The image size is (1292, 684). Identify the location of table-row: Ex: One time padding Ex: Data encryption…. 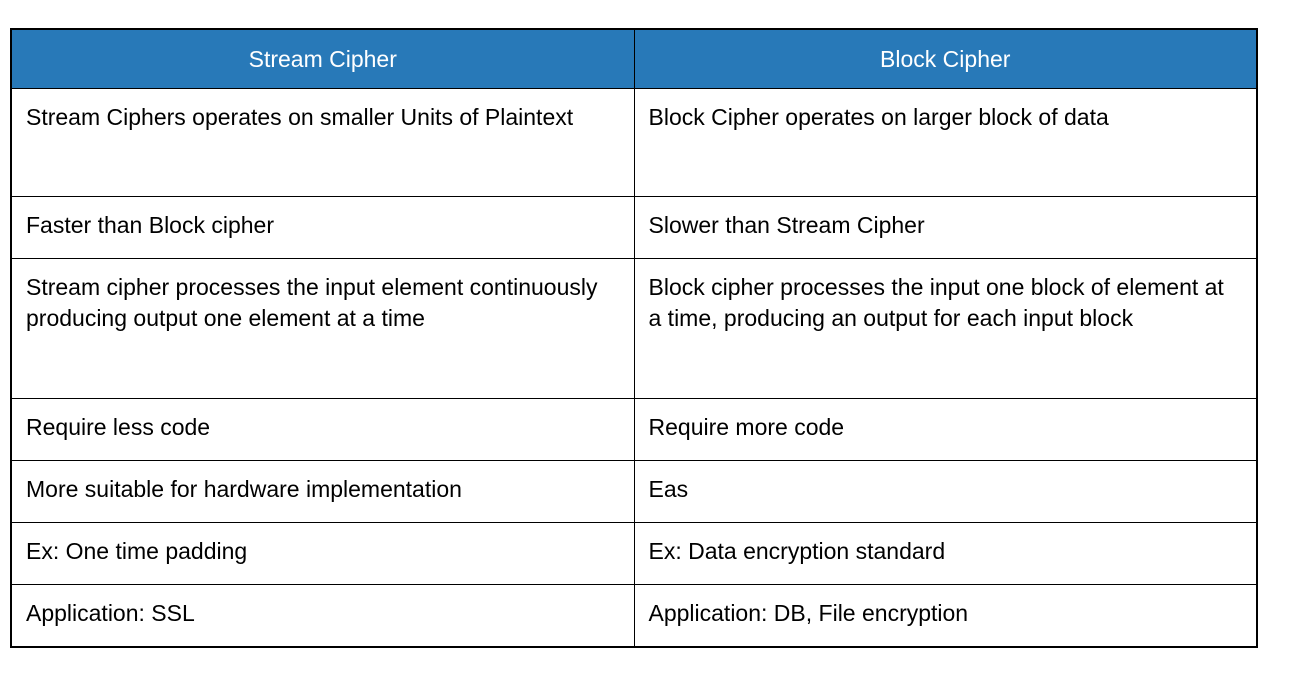
(634, 553).